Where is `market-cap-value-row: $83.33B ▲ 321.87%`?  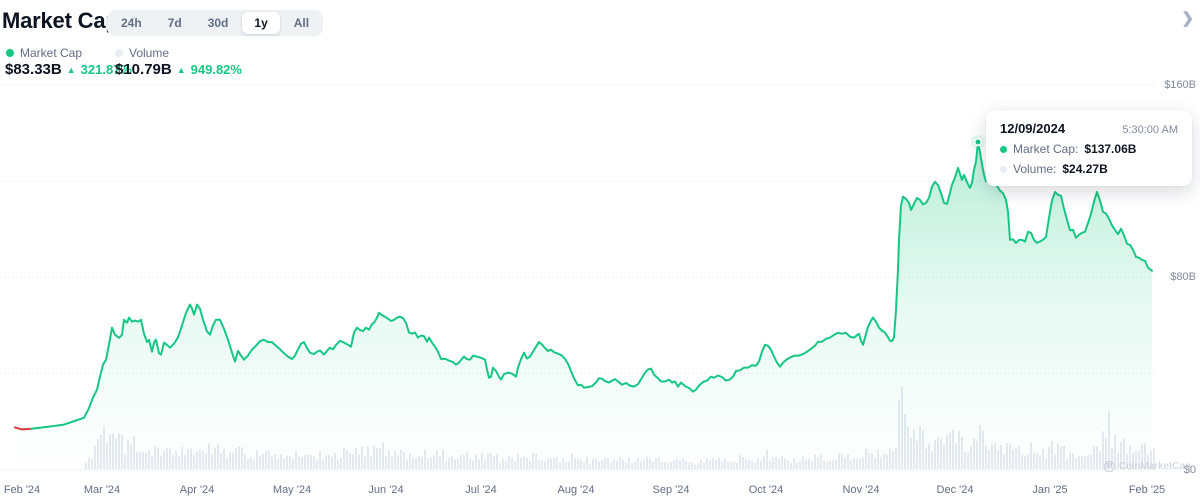 market-cap-value-row: $83.33B ▲ 321.87% is located at coordinates (68, 69).